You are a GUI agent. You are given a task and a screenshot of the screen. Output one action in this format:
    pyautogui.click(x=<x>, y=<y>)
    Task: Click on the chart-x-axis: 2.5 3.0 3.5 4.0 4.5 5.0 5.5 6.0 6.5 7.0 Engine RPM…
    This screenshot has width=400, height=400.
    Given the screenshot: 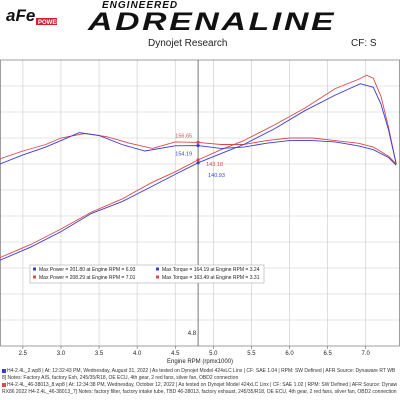 What is the action you would take?
    pyautogui.click(x=195, y=355)
    